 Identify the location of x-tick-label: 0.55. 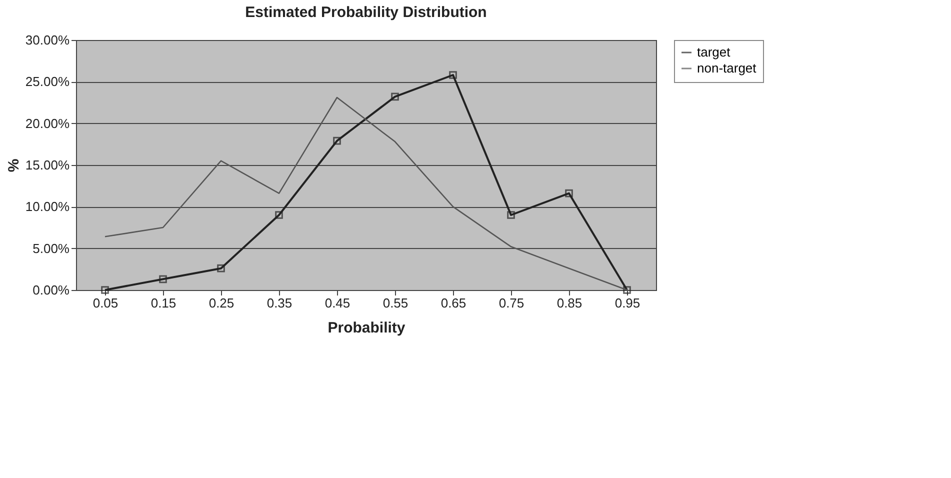
(395, 303).